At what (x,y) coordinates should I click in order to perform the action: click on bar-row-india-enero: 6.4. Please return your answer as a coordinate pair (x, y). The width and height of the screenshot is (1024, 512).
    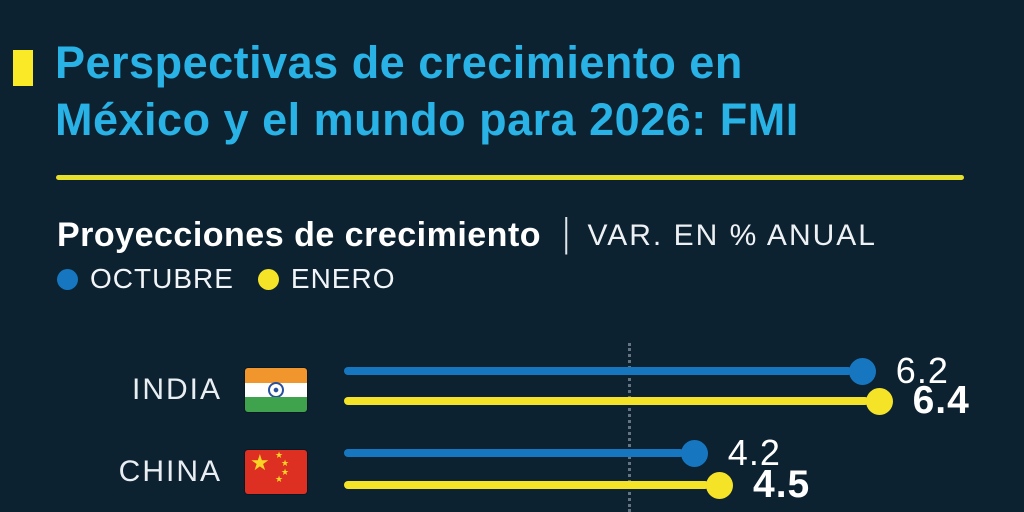
    Looking at the image, I should click on (657, 400).